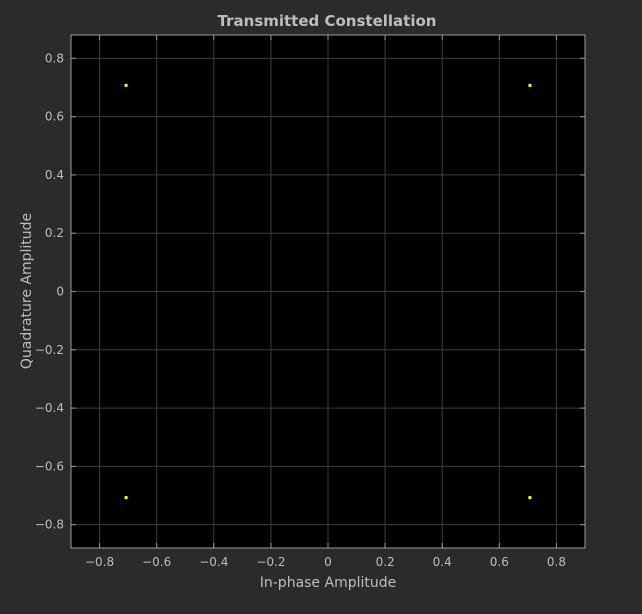 Image resolution: width=642 pixels, height=614 pixels. I want to click on x-tick-label: −0.4, so click(213, 562).